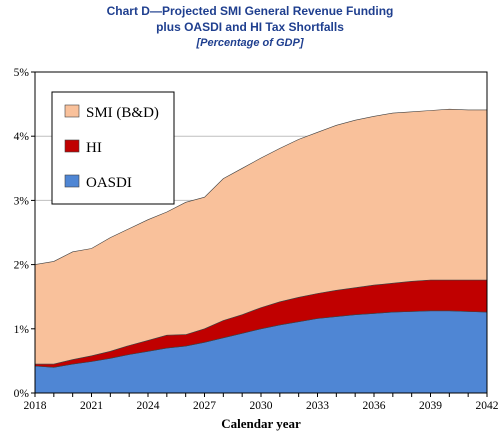  I want to click on legend-label-smi-b-d: SMI (B&D), so click(122, 113).